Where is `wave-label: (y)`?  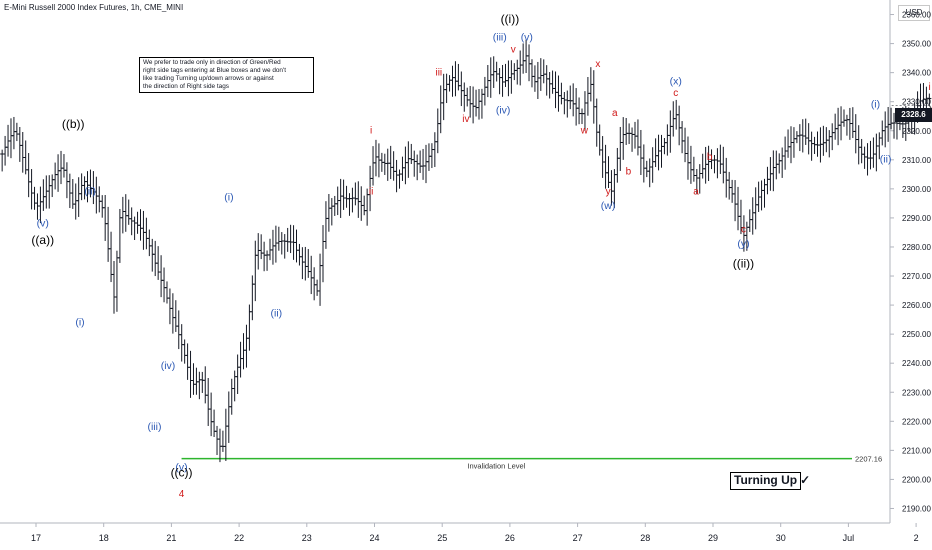
wave-label: (y) is located at coordinates (743, 244).